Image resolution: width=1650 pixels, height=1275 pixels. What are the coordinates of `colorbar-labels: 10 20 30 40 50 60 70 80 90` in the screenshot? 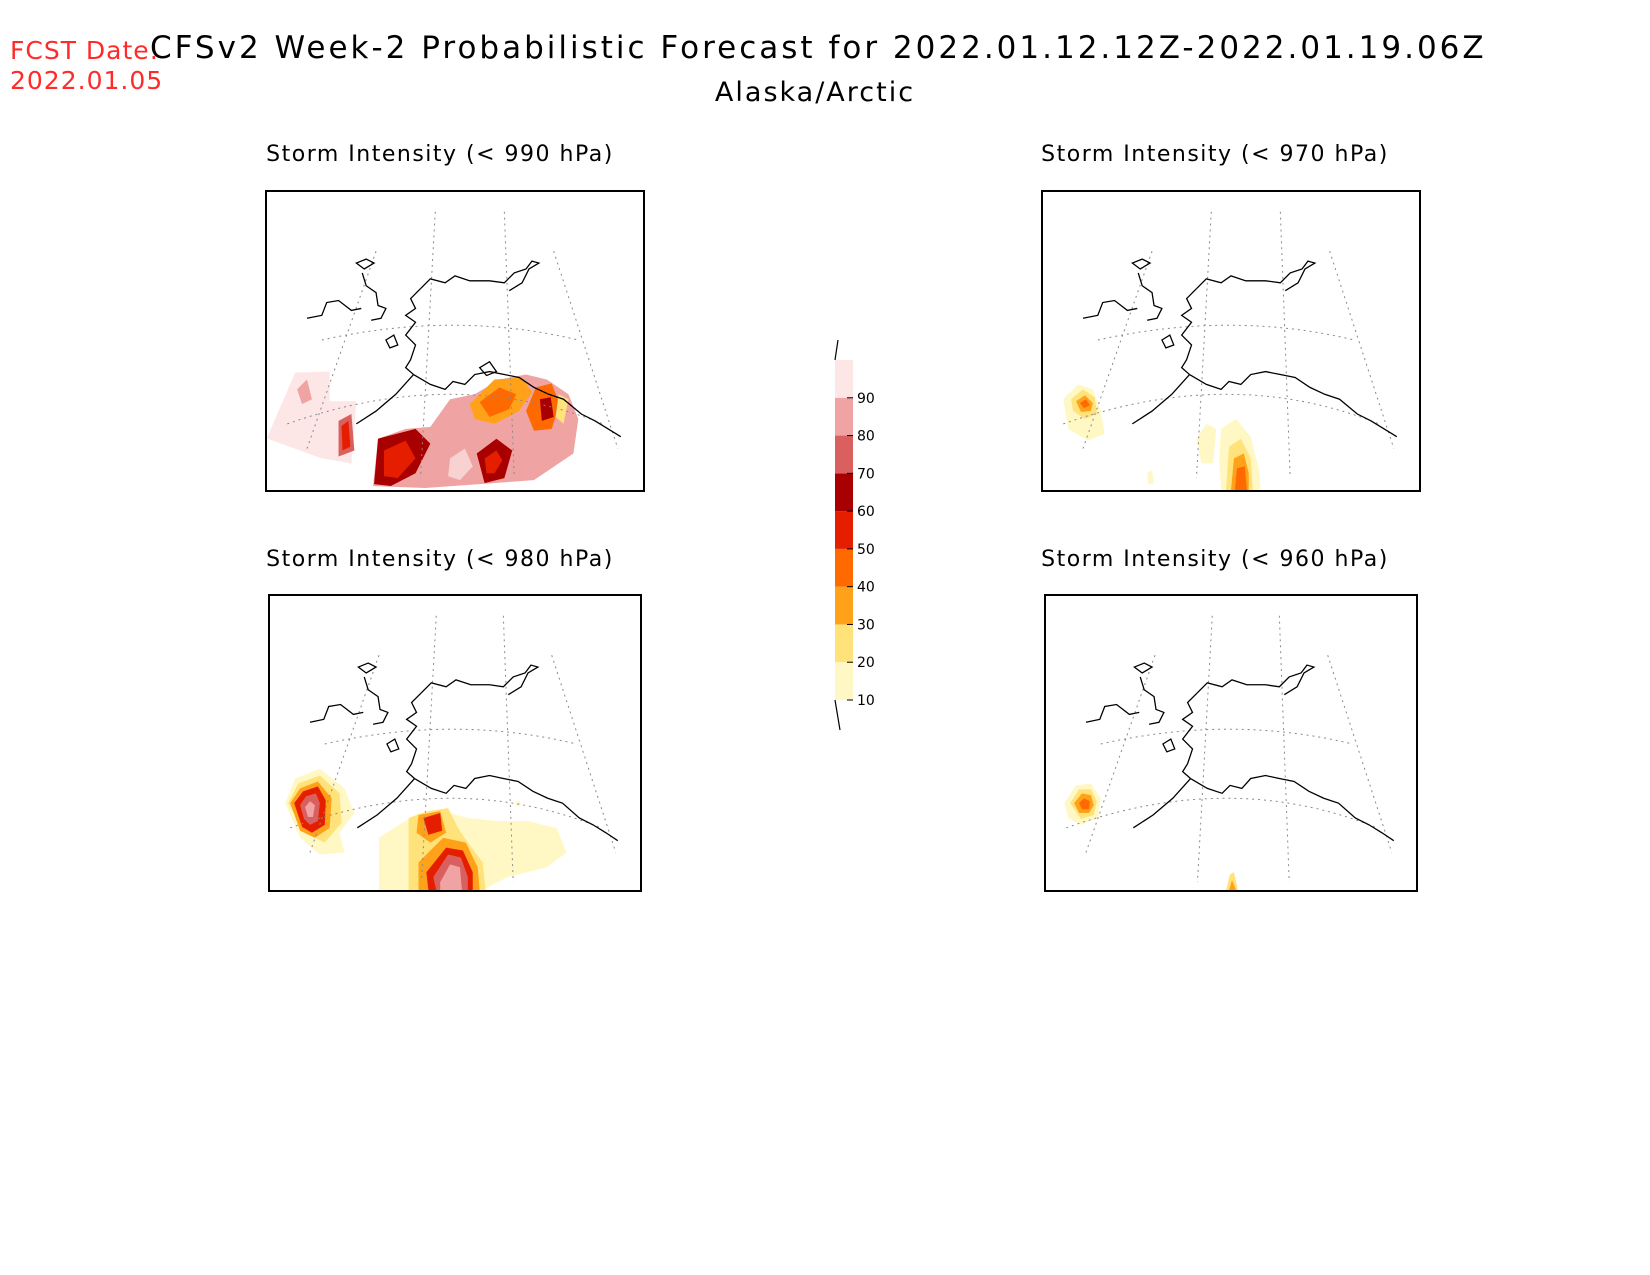 It's located at (861, 550).